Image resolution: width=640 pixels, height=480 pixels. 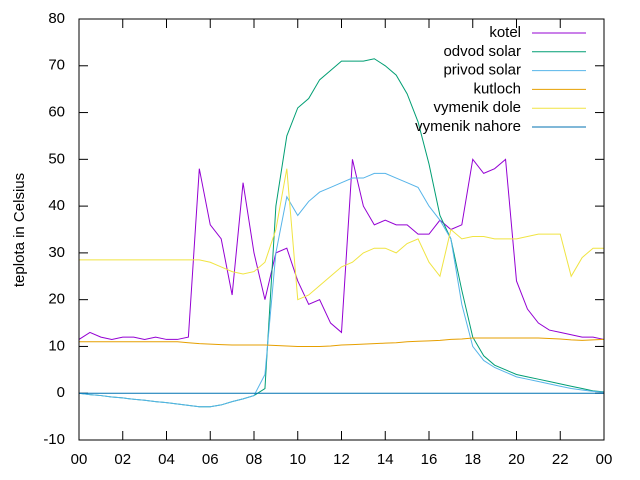 I want to click on legend-label: kotel, so click(x=505, y=32).